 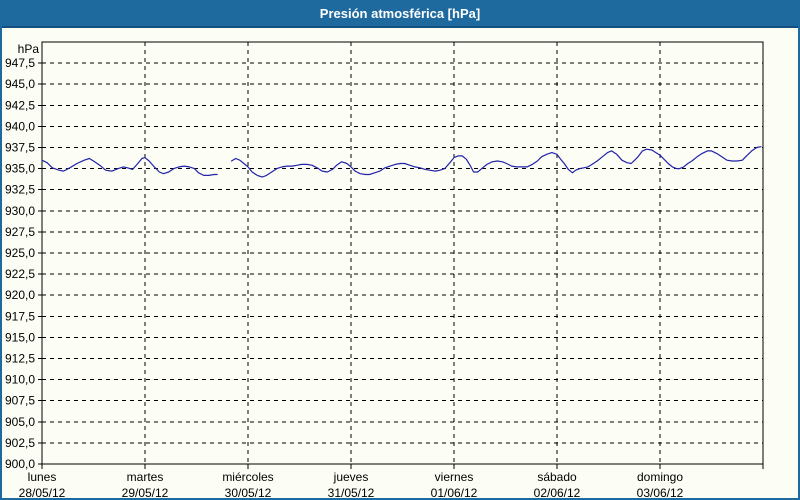 What do you see at coordinates (351, 477) in the screenshot?
I see `x-day-label: jueves` at bounding box center [351, 477].